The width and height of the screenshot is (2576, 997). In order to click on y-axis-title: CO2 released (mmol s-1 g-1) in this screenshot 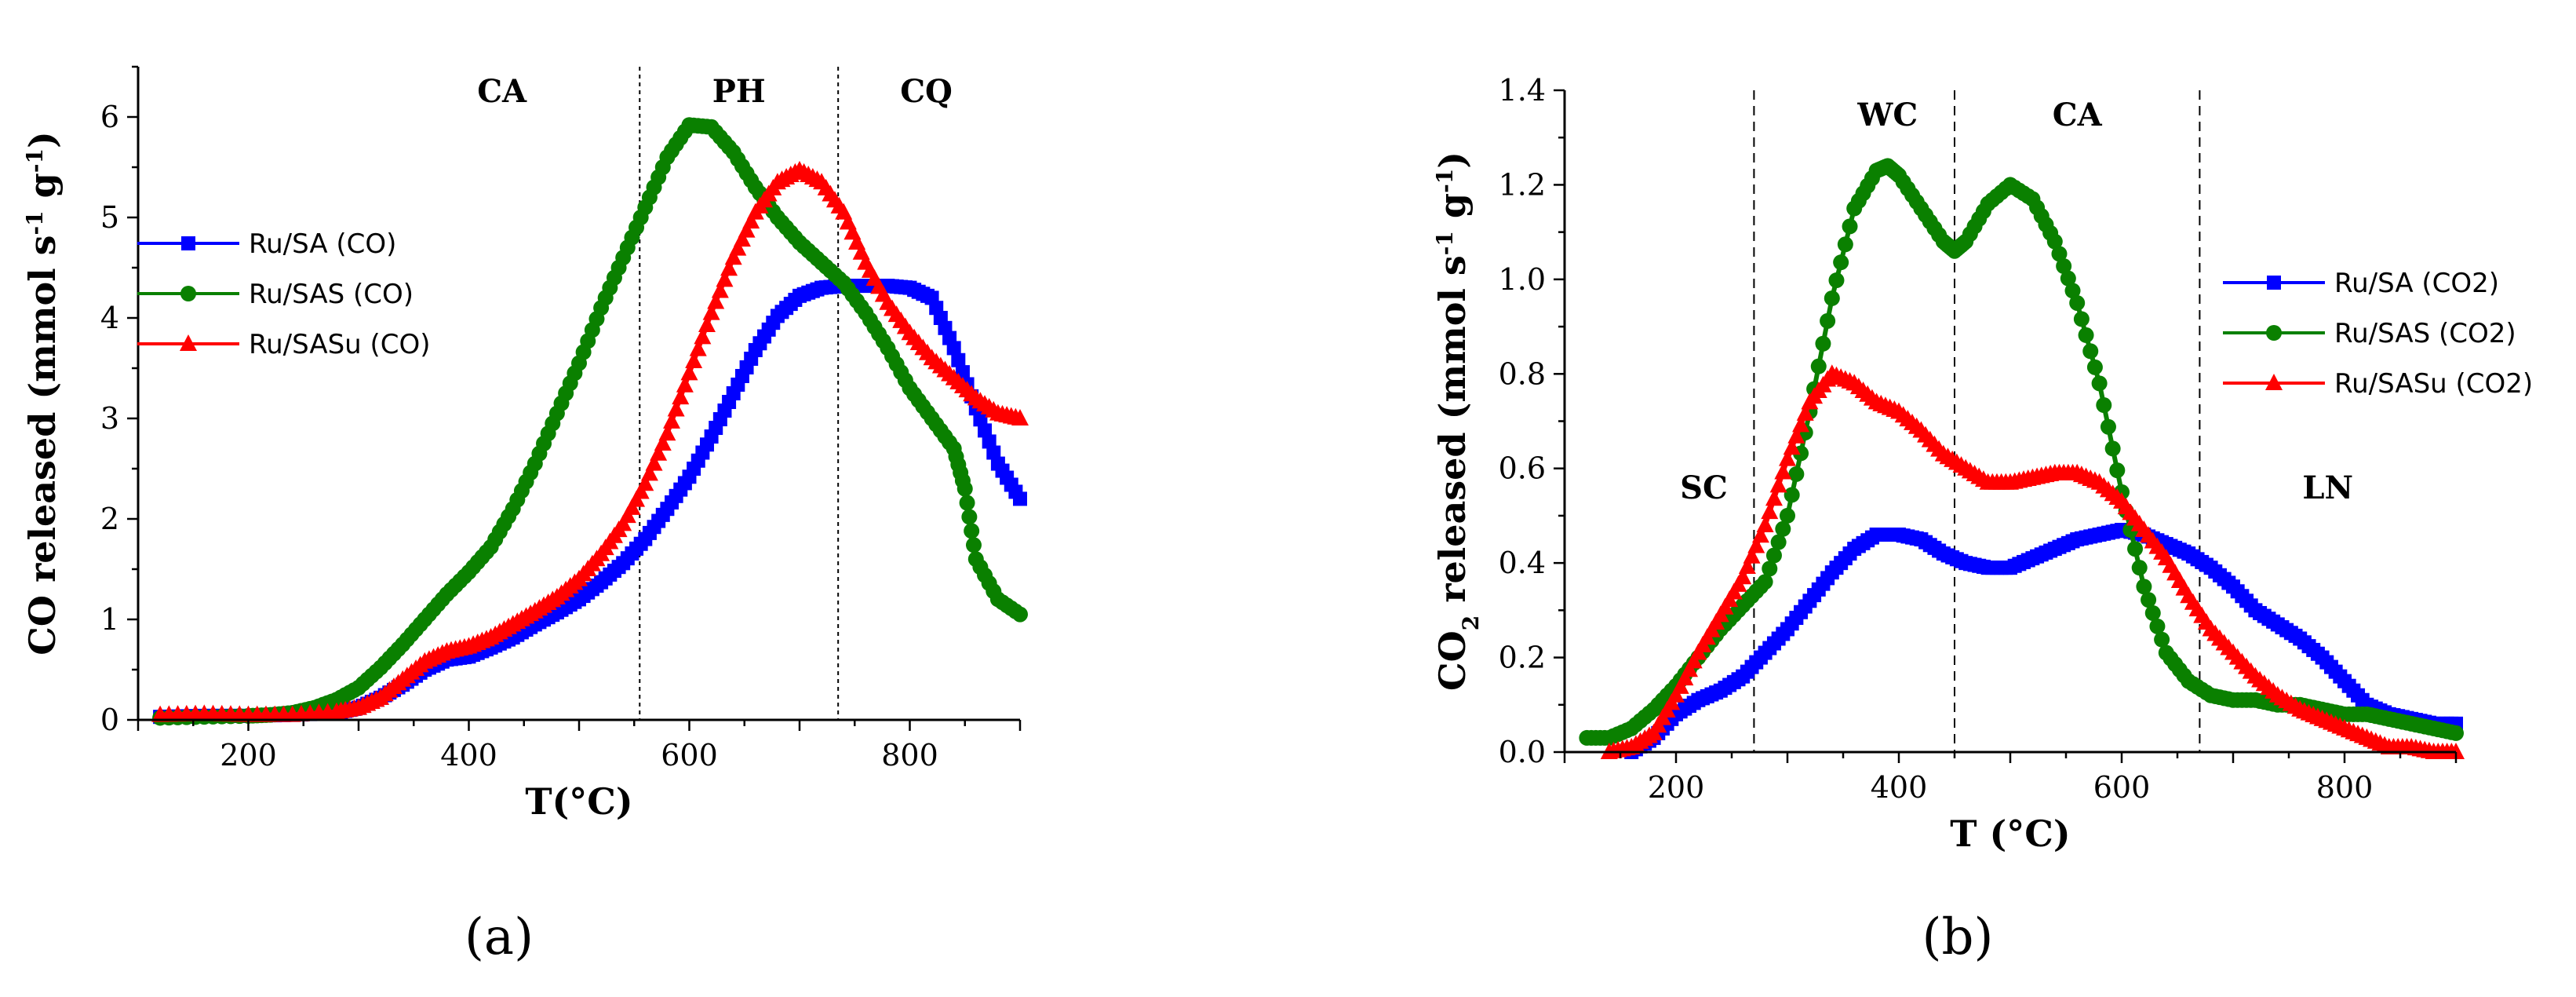, I will do `click(1457, 421)`.